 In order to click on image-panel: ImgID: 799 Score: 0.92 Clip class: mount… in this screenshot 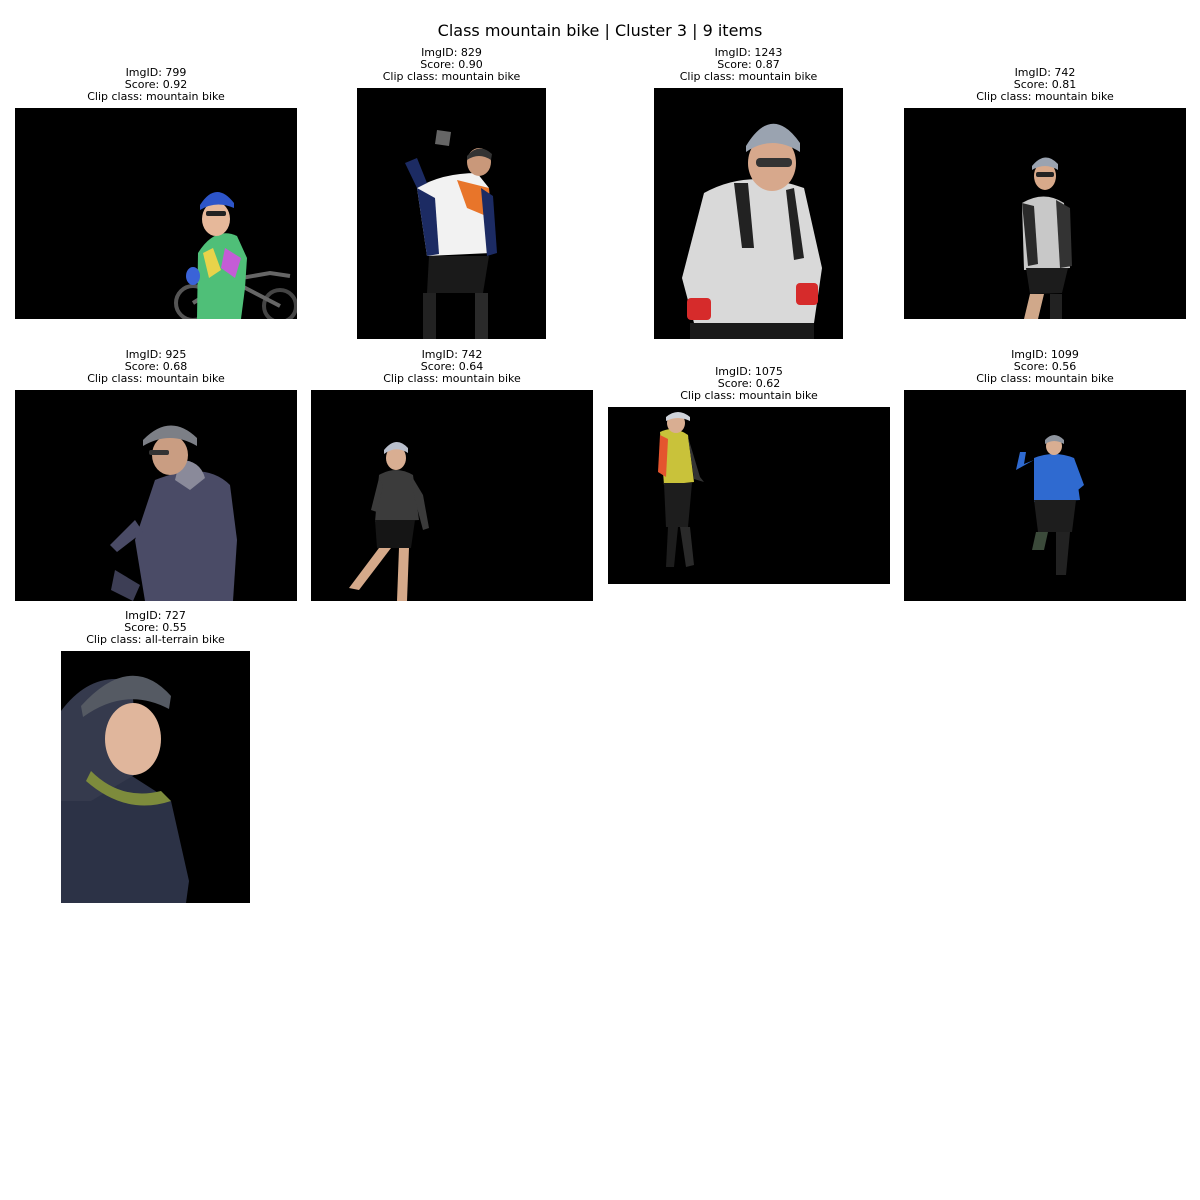, I will do `click(156, 193)`.